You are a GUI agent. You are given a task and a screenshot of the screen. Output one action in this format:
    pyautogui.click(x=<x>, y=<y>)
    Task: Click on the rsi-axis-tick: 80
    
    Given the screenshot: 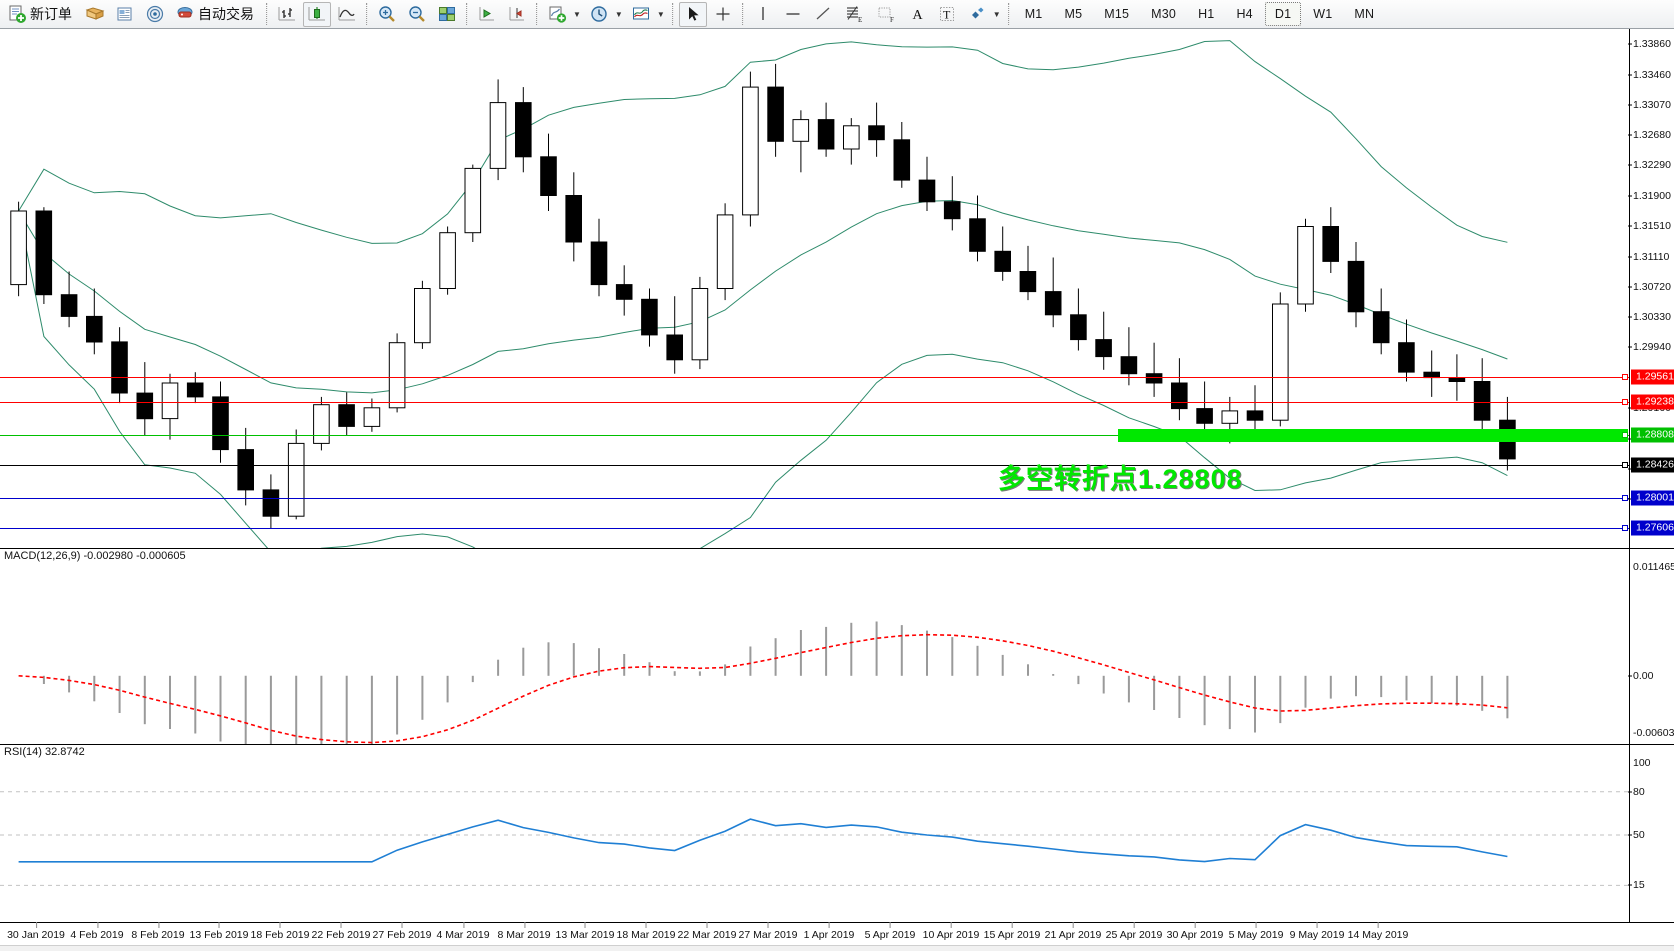 What is the action you would take?
    pyautogui.click(x=1636, y=792)
    